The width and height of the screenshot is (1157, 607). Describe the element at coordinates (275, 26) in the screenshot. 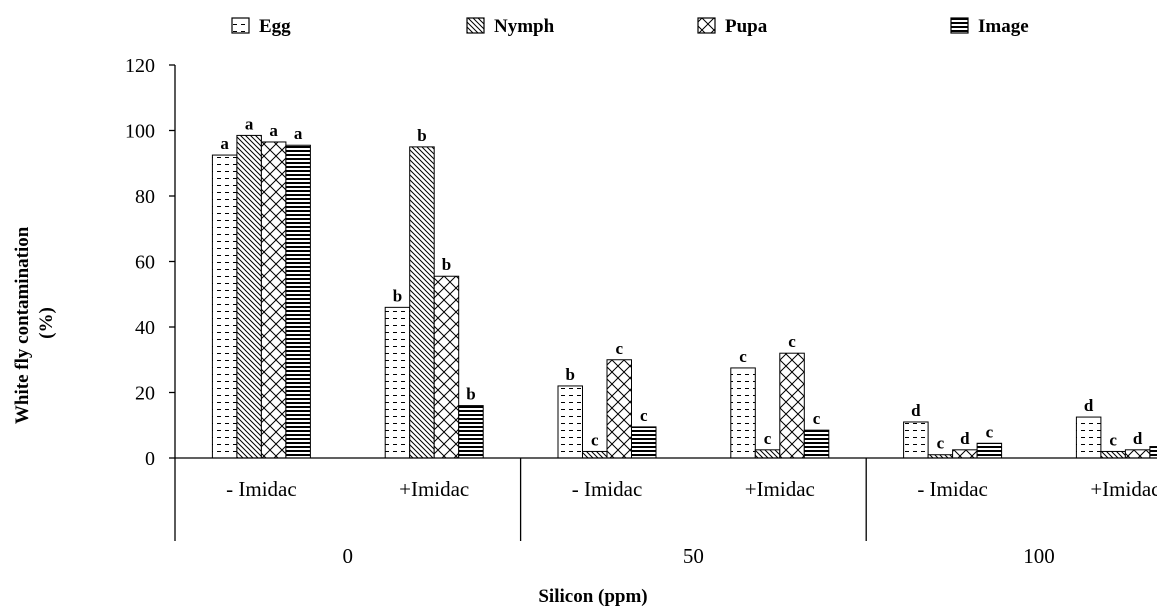

I see `legend-label: Egg` at that location.